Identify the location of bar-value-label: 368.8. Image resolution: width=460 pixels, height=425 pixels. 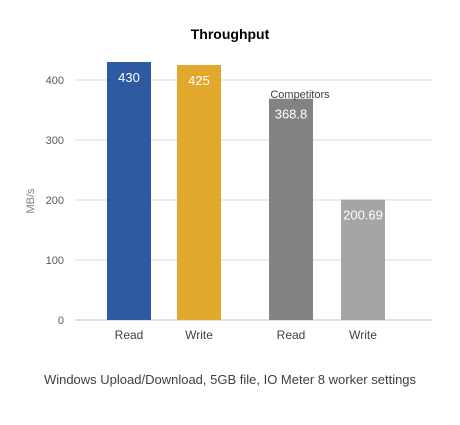
(291, 114).